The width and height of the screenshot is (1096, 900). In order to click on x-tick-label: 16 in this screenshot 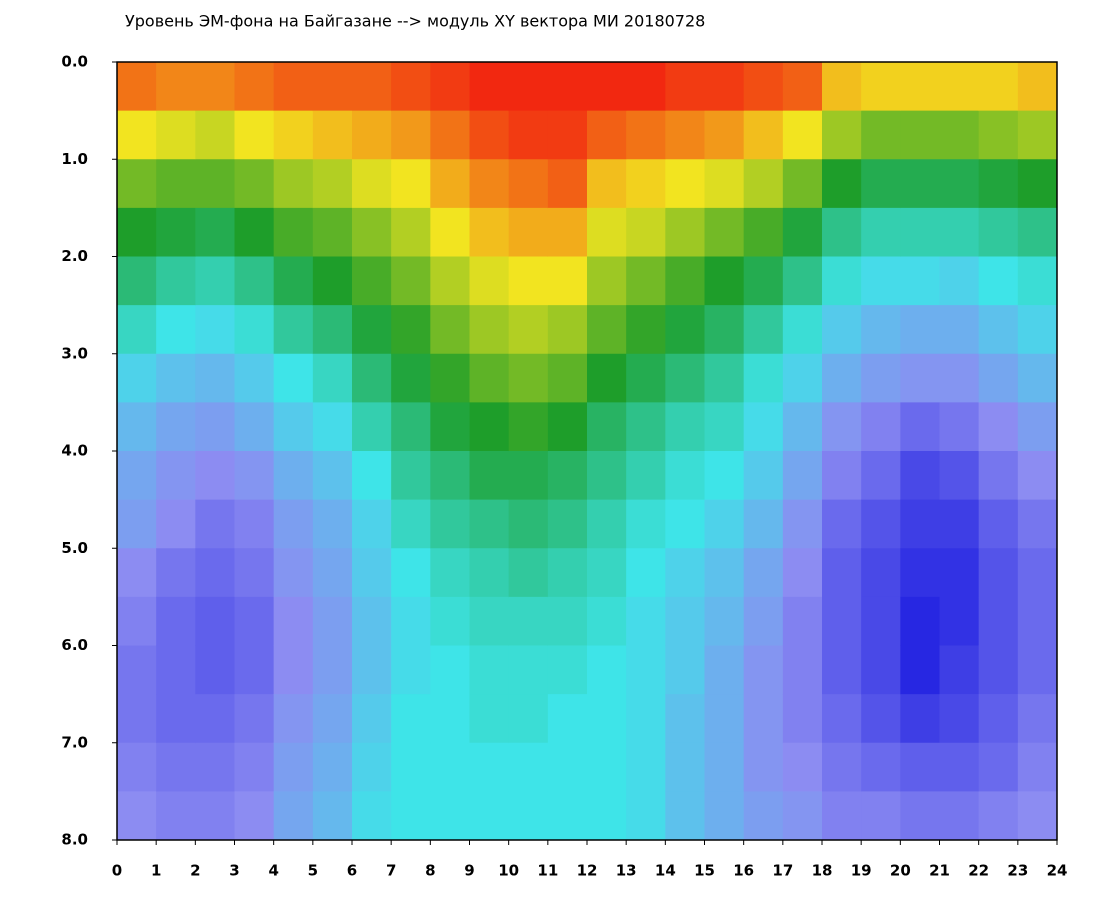, I will do `click(743, 871)`.